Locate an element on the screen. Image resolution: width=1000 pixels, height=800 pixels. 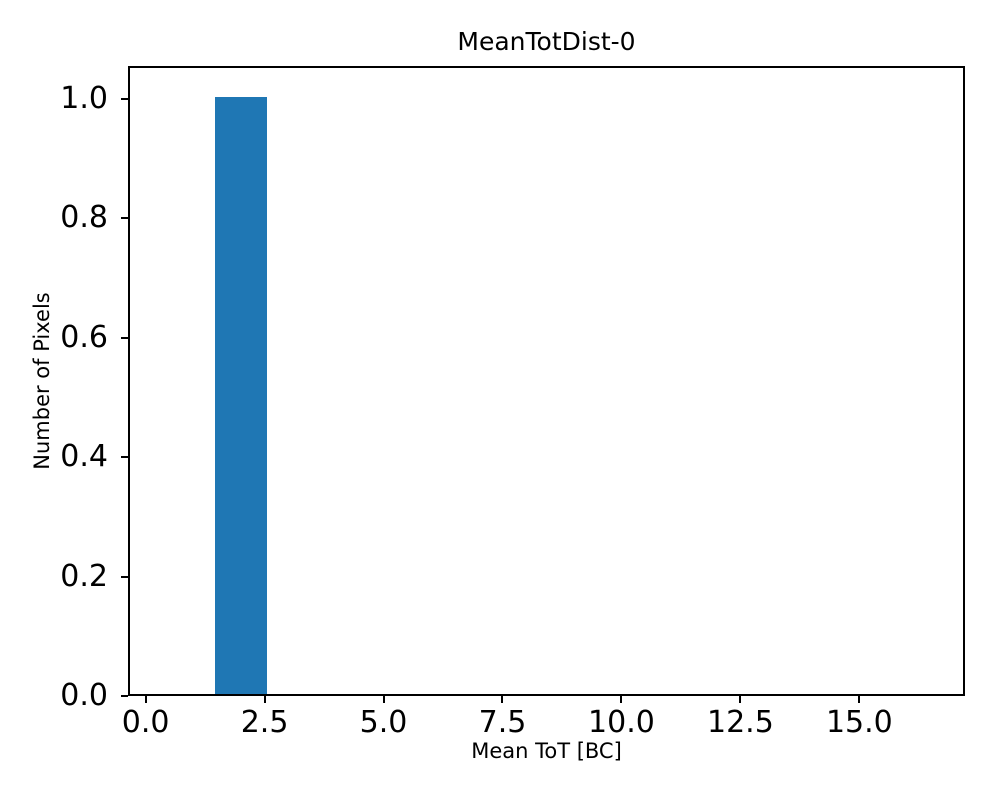
y-tick-label: 0.8 is located at coordinates (84, 218).